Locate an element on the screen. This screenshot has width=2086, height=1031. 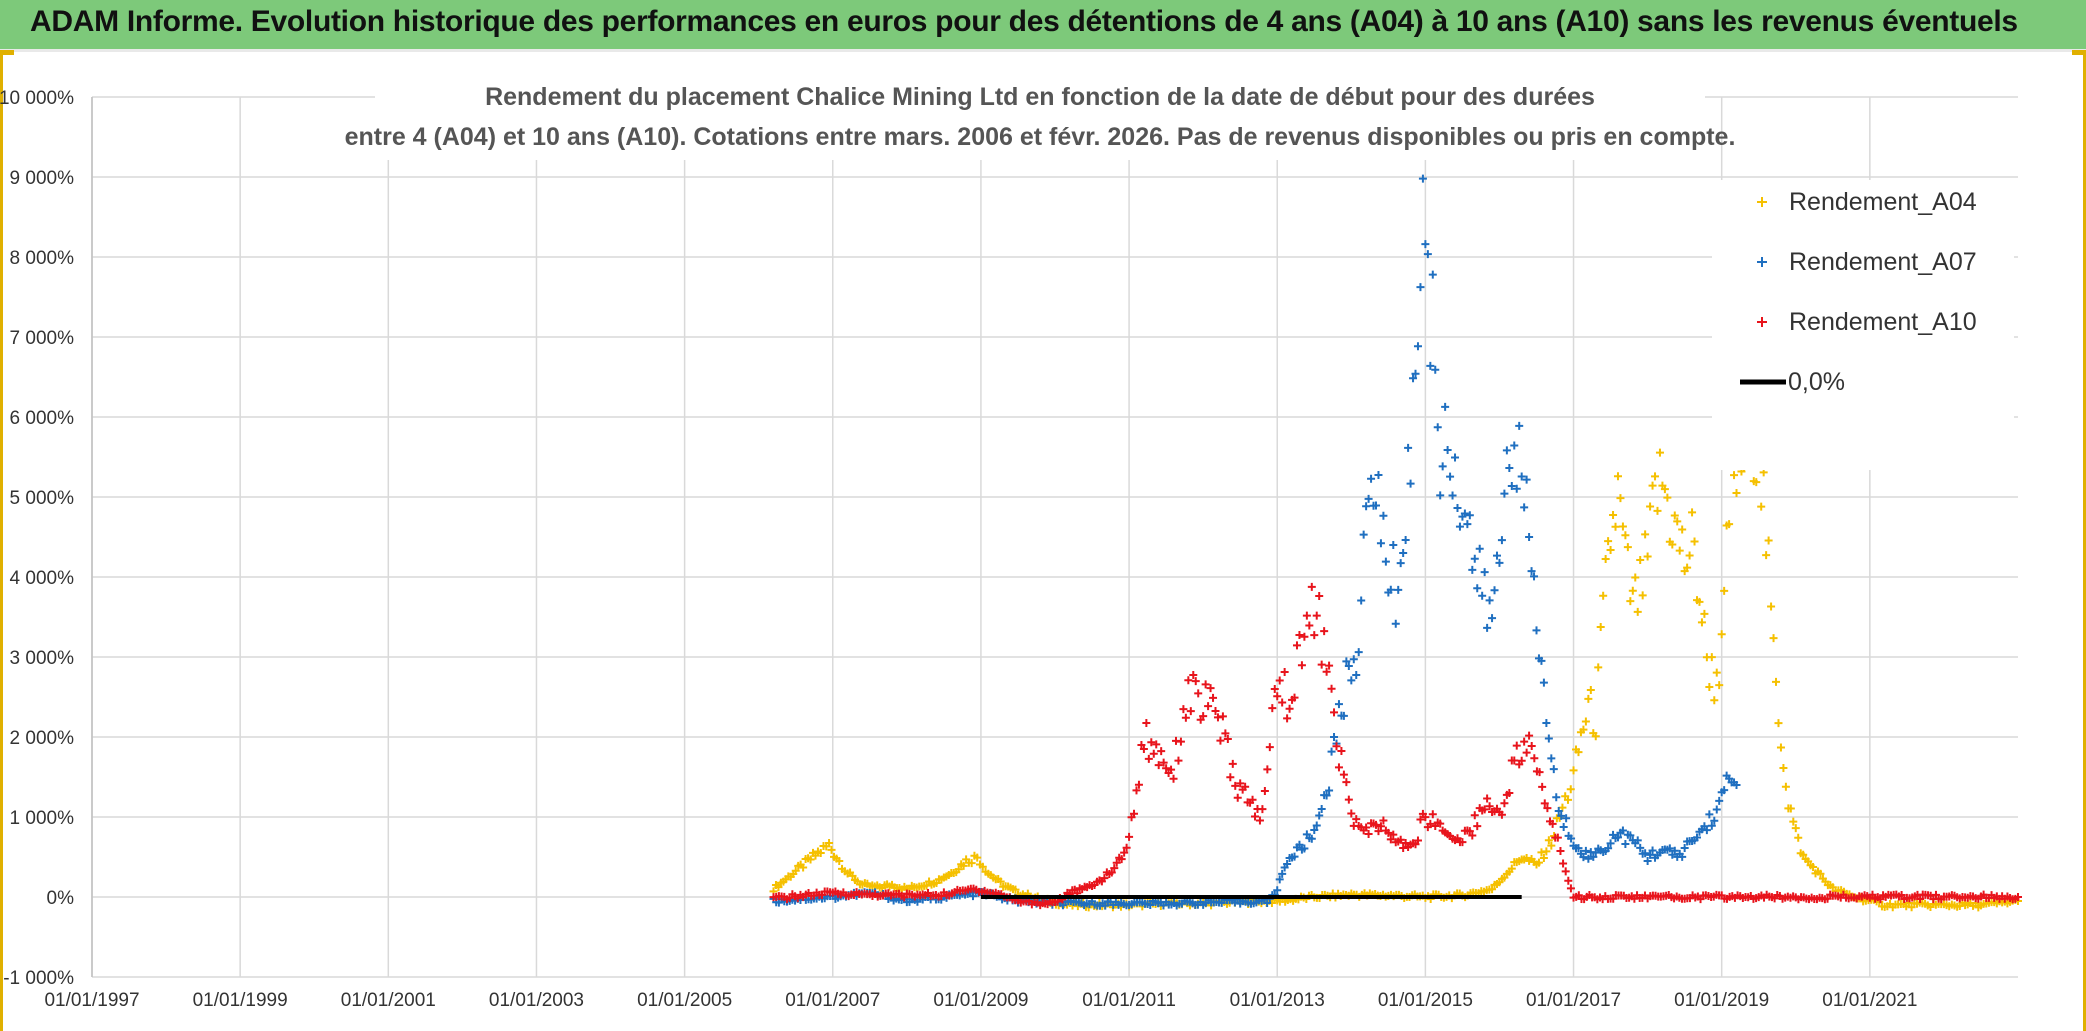
title-box is located at coordinates (1040, 115).